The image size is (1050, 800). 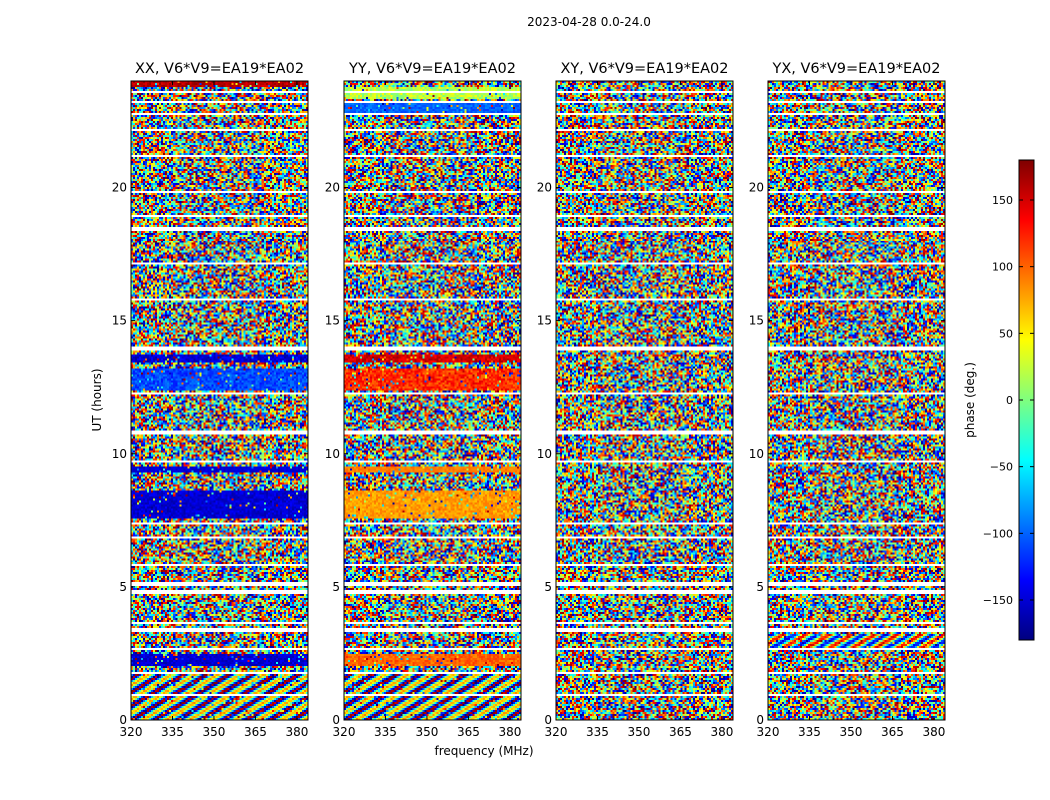 I want to click on panel-title: YY, V6*V9=EA19*EA02, so click(x=432, y=69).